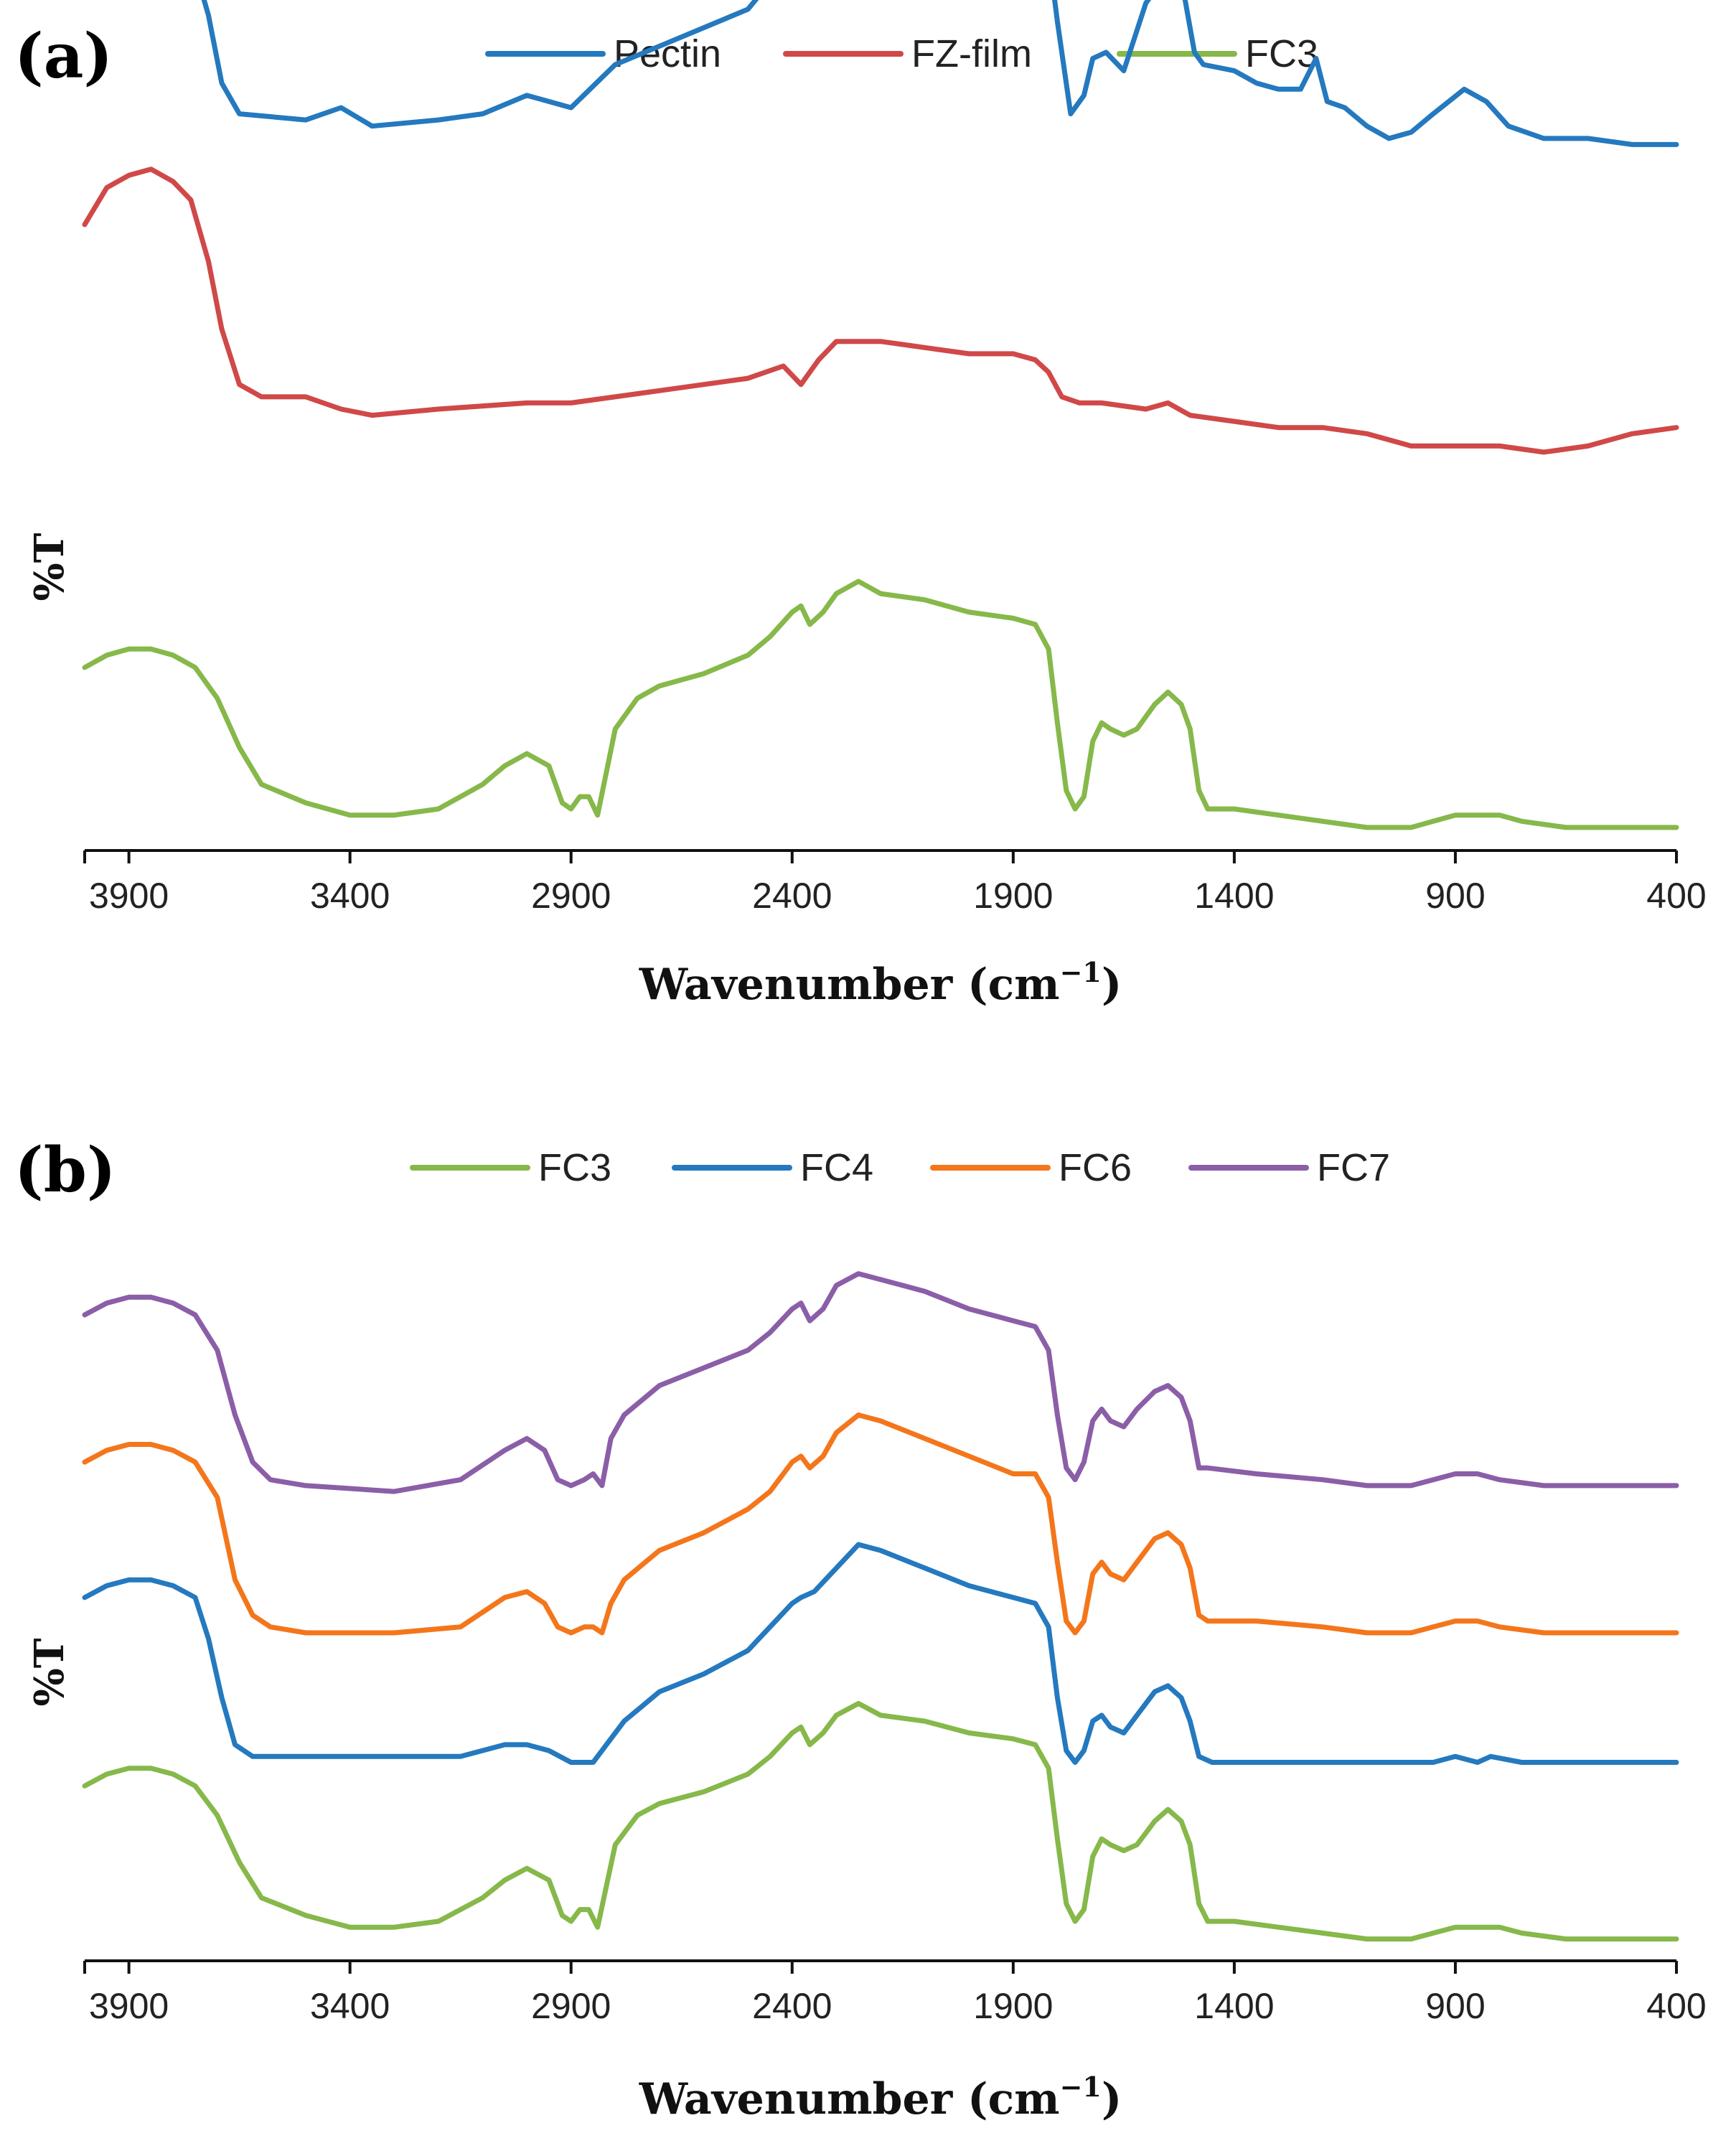 The height and width of the screenshot is (2151, 1736). I want to click on series-line-pectin, so click(940, 74).